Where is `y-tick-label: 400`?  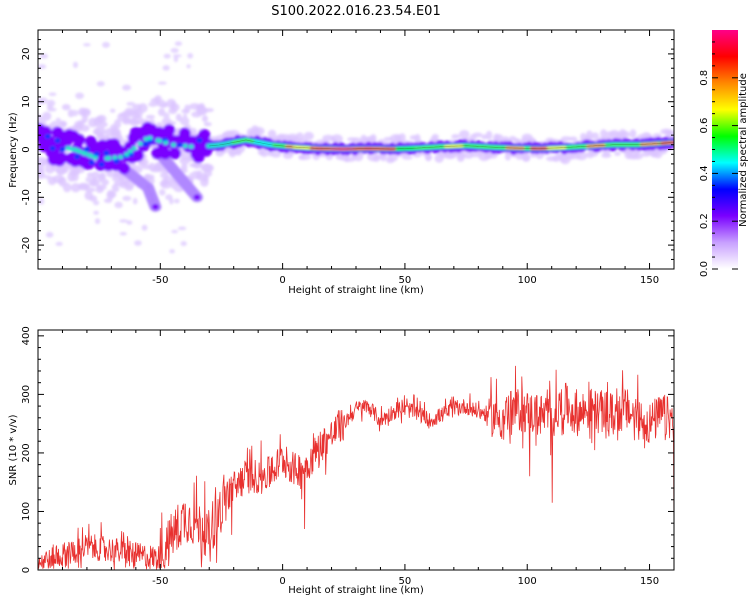 y-tick-label: 400 is located at coordinates (26, 335).